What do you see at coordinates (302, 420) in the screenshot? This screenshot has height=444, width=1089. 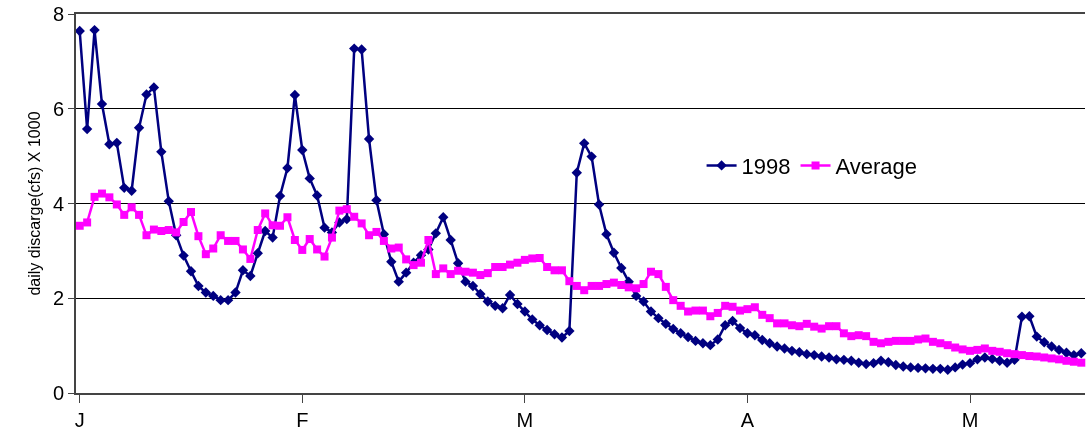 I see `x-tick-label: F` at bounding box center [302, 420].